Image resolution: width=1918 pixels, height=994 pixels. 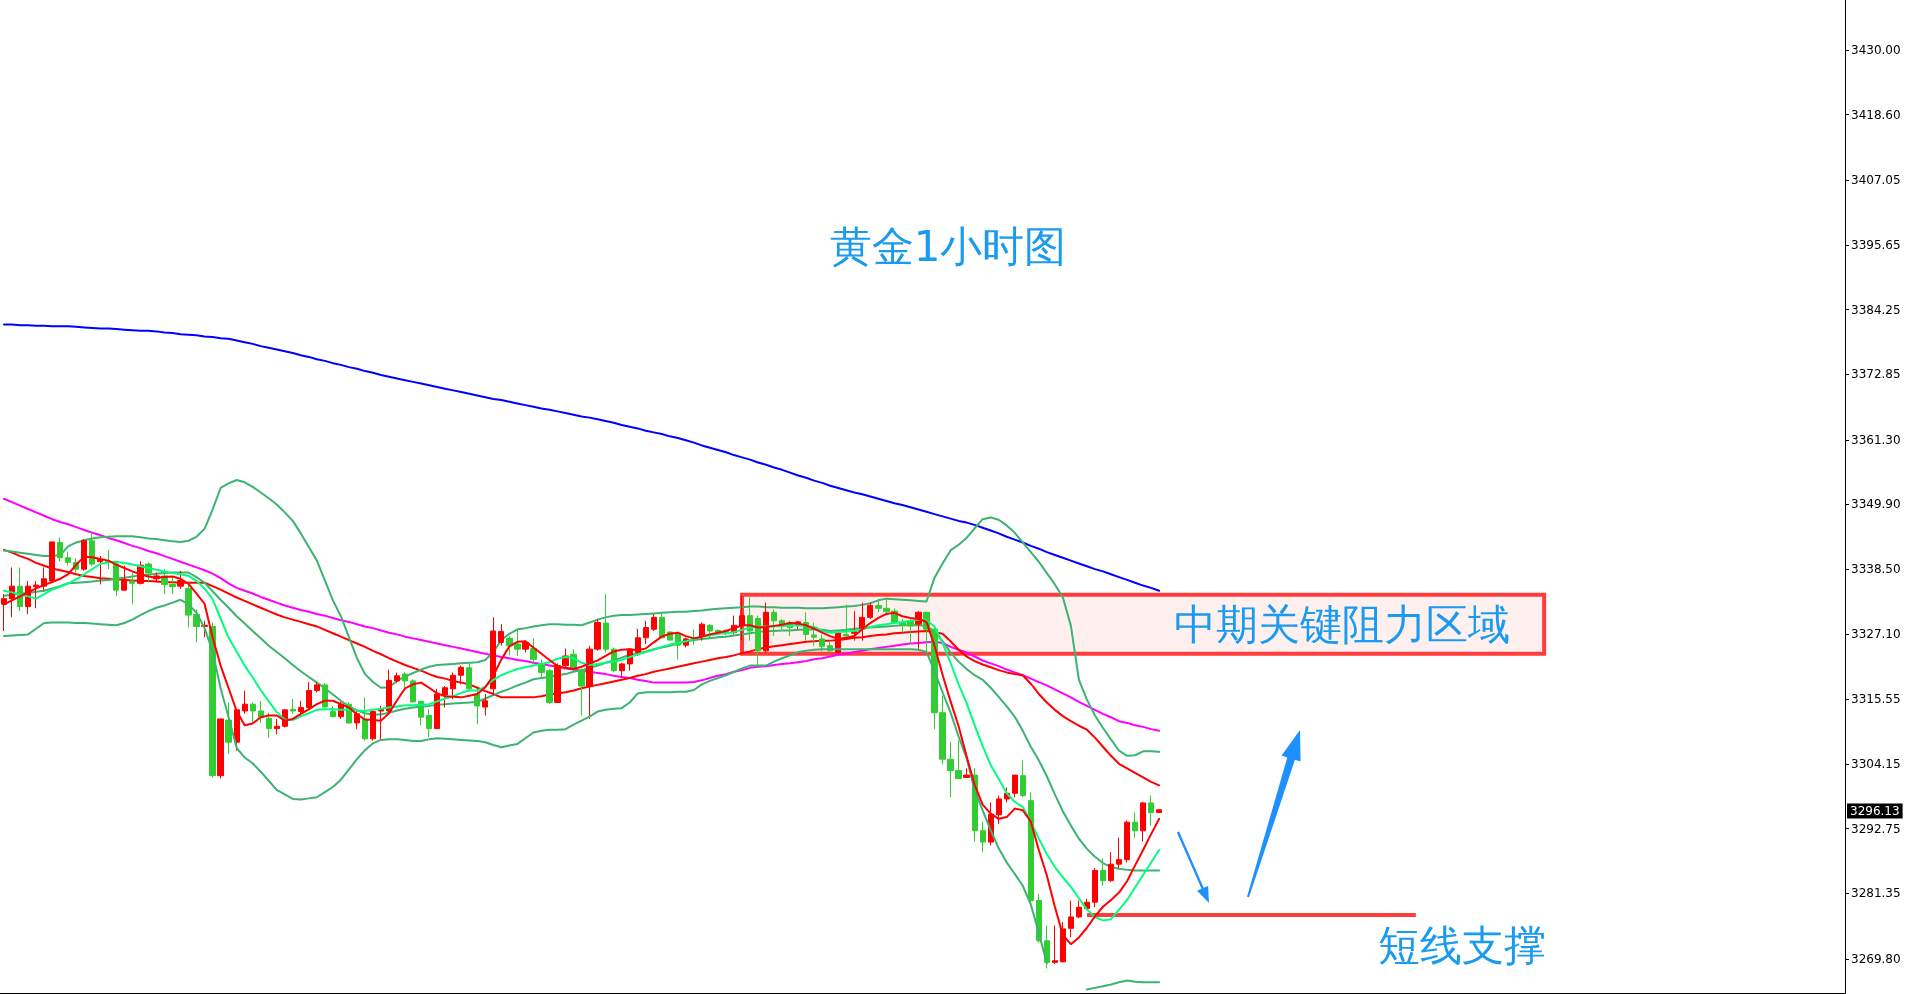 What do you see at coordinates (1876, 504) in the screenshot?
I see `y-tick-label: 3349.90` at bounding box center [1876, 504].